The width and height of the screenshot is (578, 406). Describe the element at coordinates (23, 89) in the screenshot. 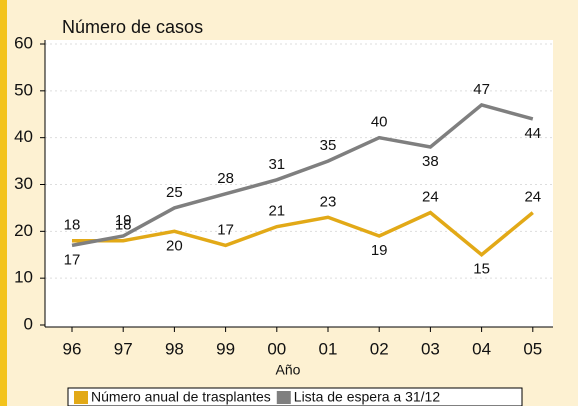

I see `y-tick-label: 50` at that location.